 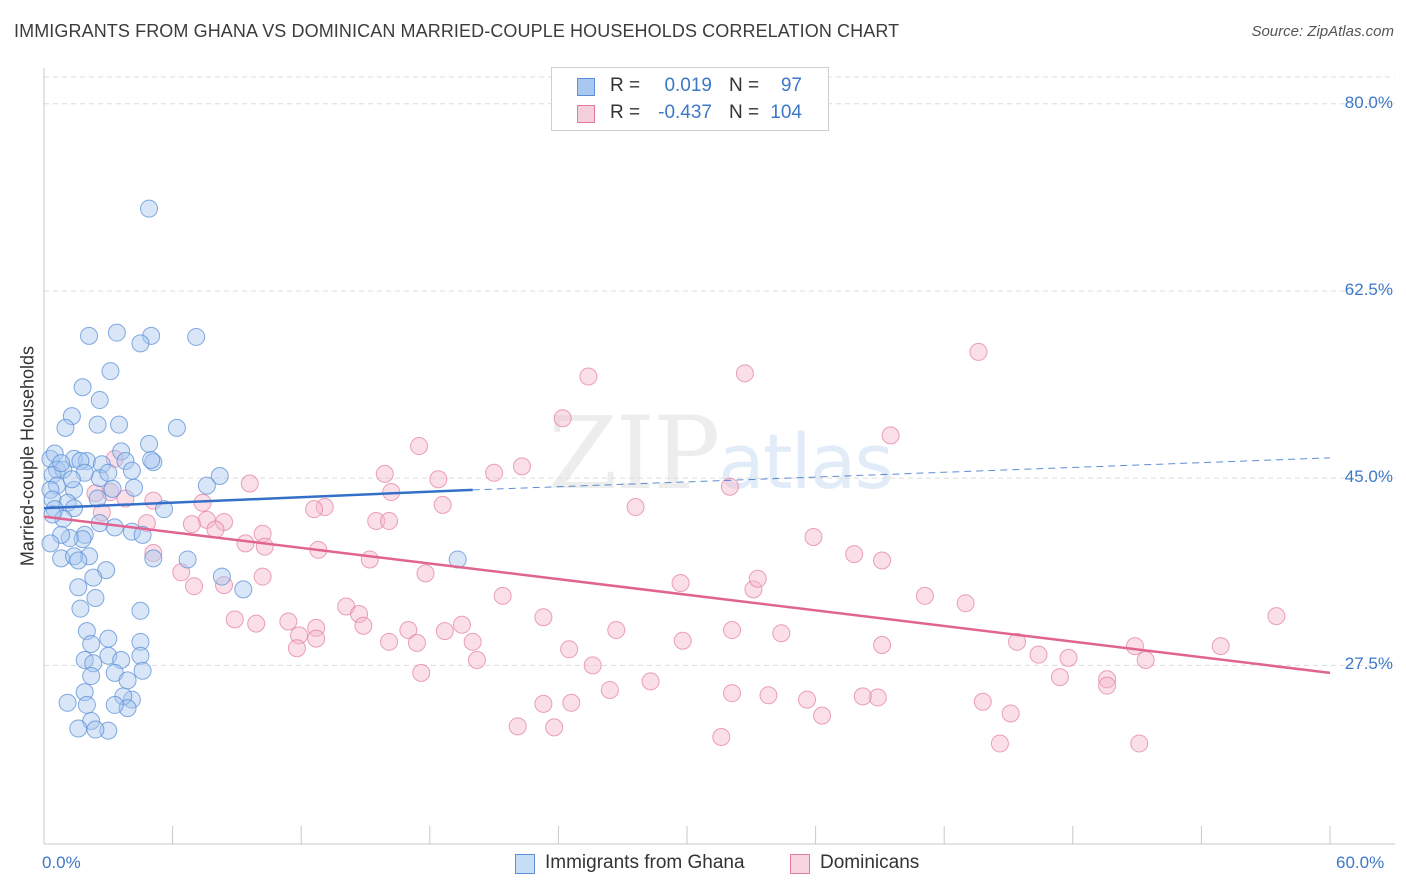 What do you see at coordinates (625, 85) in the screenshot?
I see `legend-r-label: R =` at bounding box center [625, 85].